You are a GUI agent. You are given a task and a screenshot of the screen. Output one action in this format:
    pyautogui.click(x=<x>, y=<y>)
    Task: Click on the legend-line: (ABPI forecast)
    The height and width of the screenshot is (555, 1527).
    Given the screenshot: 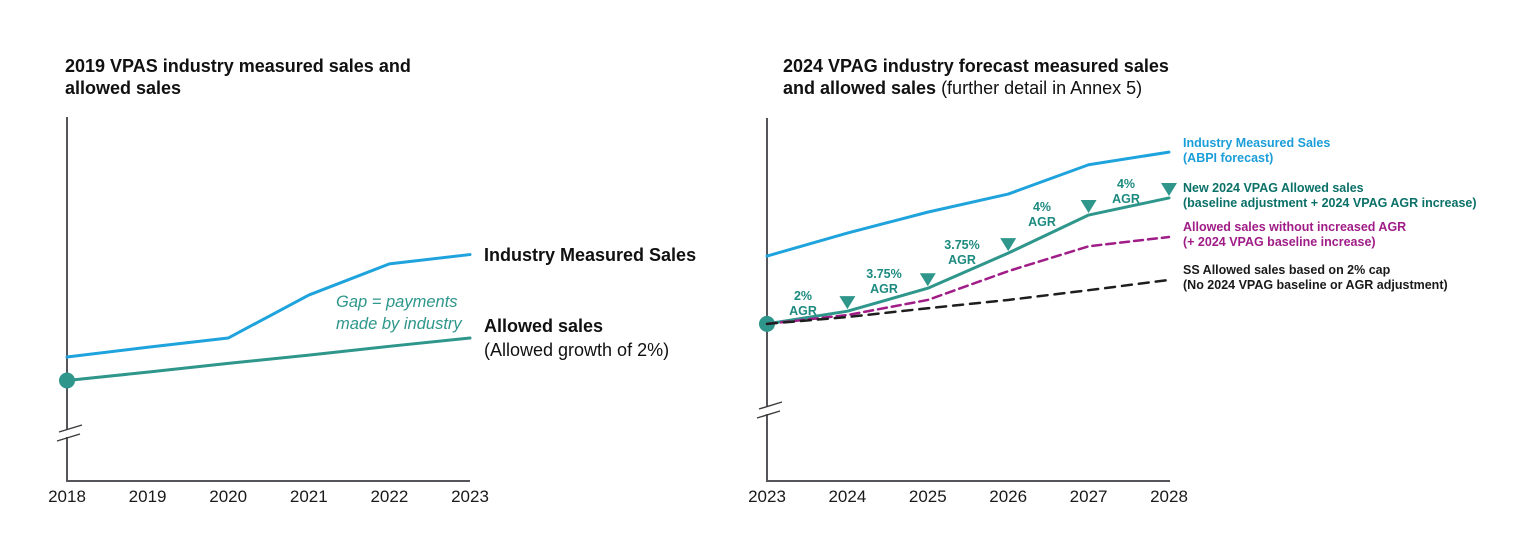 What is the action you would take?
    pyautogui.click(x=1228, y=157)
    